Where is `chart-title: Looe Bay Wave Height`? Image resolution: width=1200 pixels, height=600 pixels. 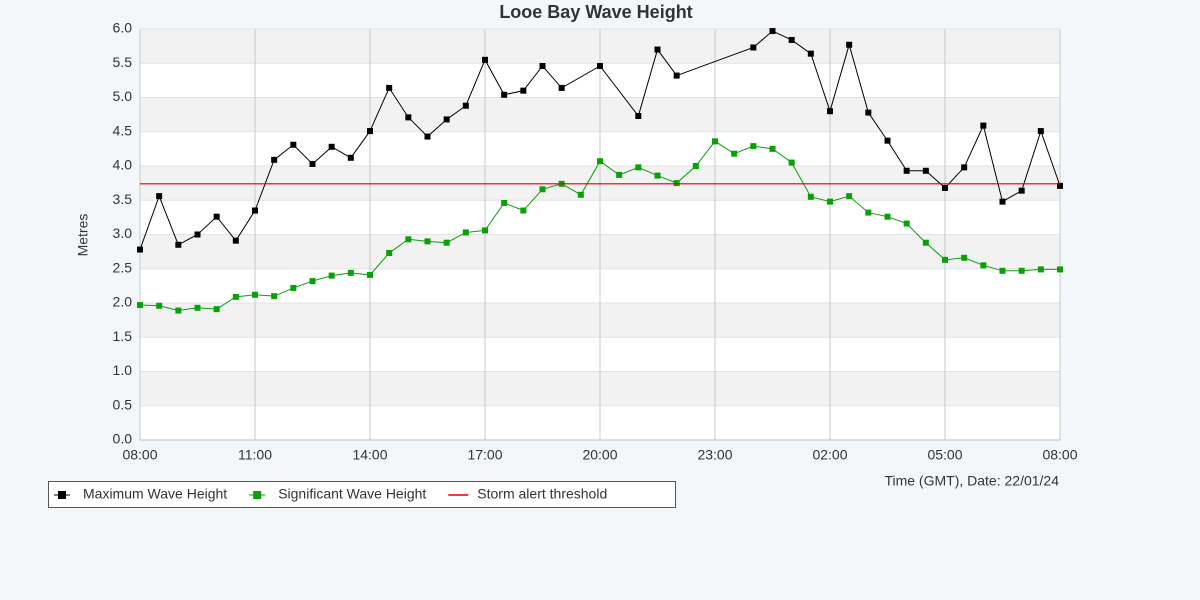 chart-title: Looe Bay Wave Height is located at coordinates (595, 12).